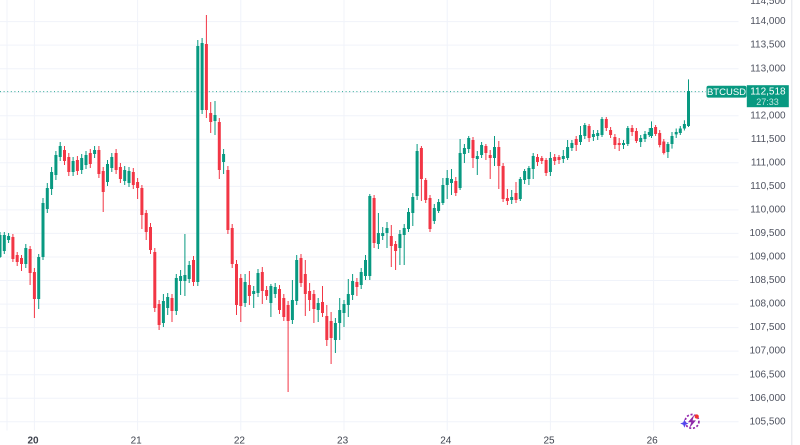  I want to click on svg-text: 111,000, so click(768, 162).